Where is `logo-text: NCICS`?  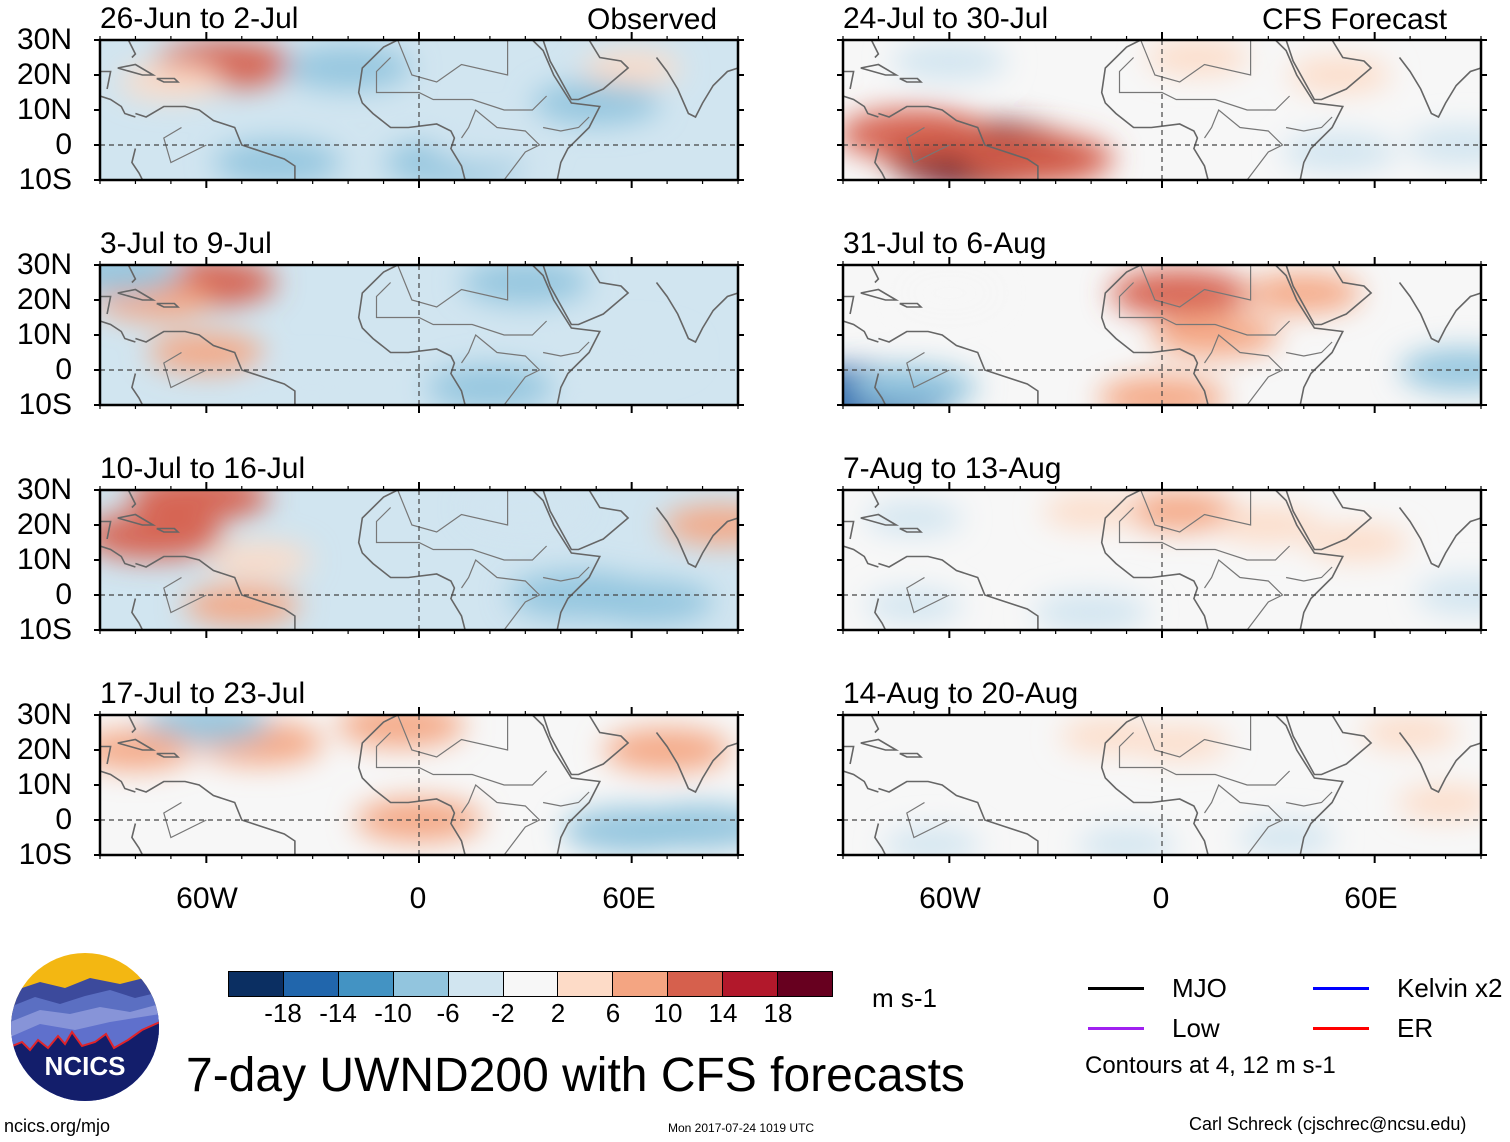 logo-text: NCICS is located at coordinates (85, 1066).